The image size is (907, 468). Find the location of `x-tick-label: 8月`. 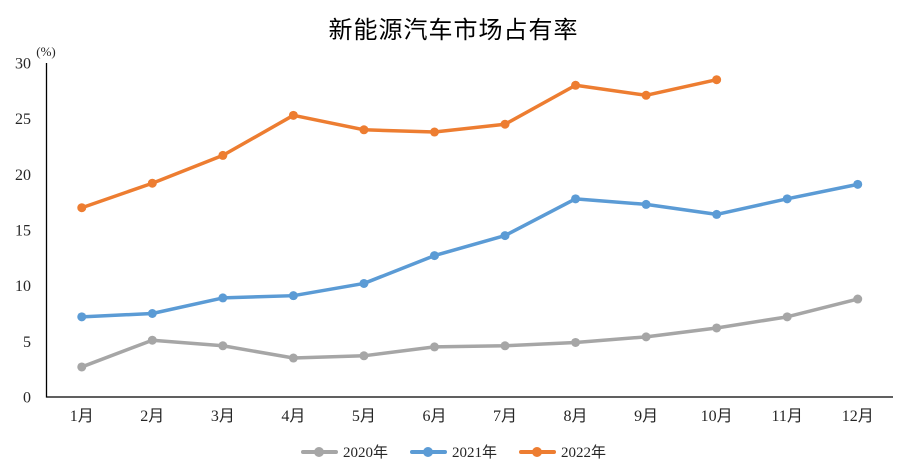

x-tick-label: 8月 is located at coordinates (576, 416).